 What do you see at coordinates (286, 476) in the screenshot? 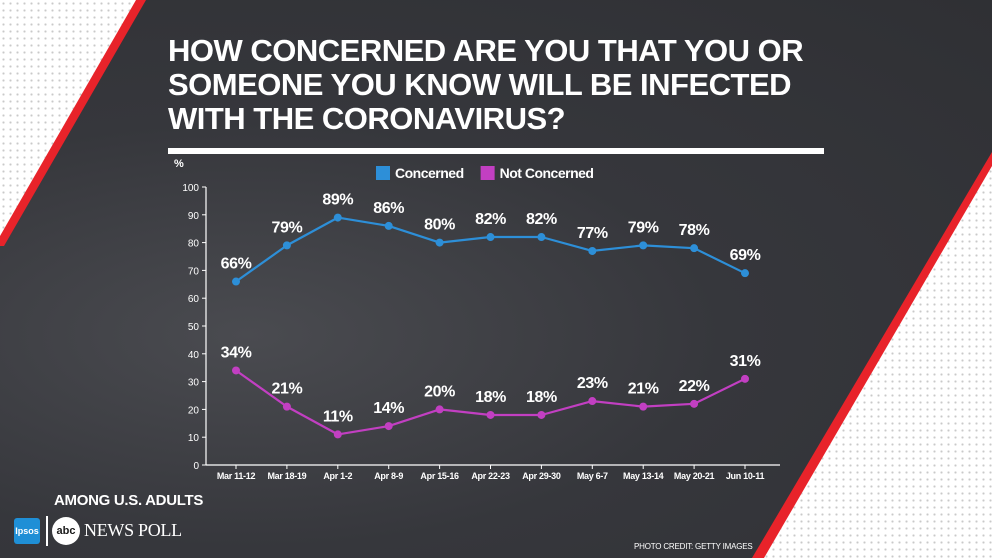
I see `x-tick-label: Mar 18-19` at bounding box center [286, 476].